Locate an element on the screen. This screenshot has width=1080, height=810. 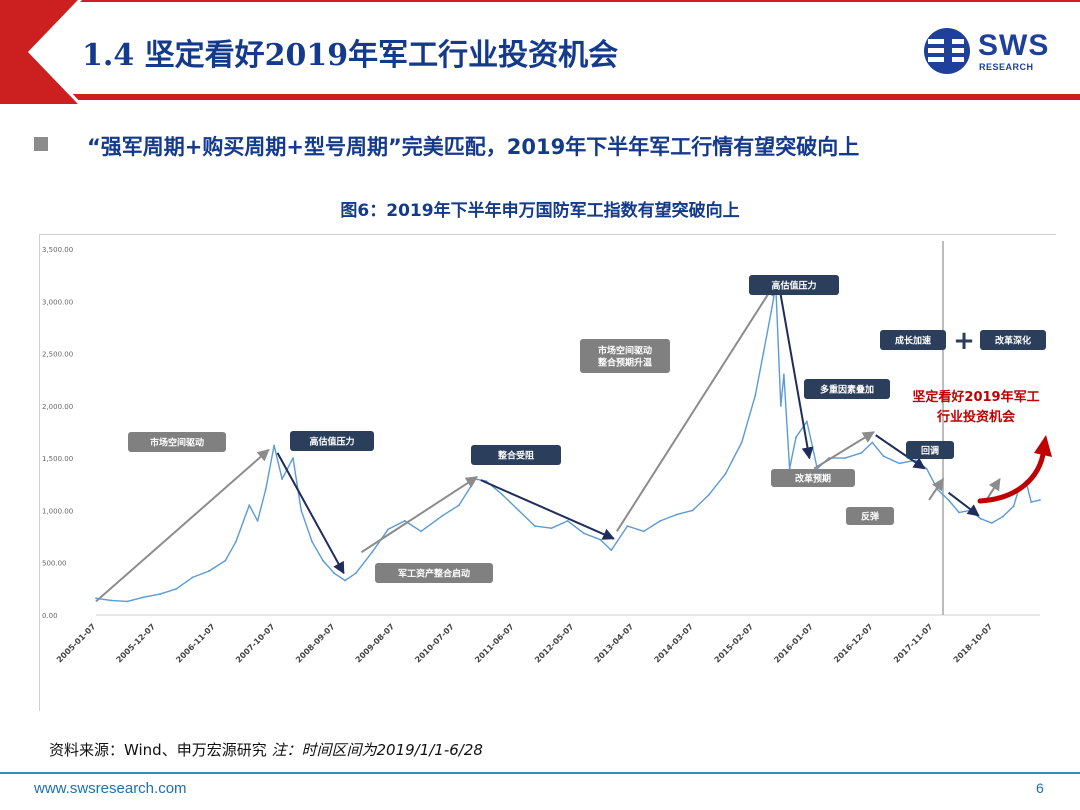
y-tick-label: 500.00 is located at coordinates (54, 564).